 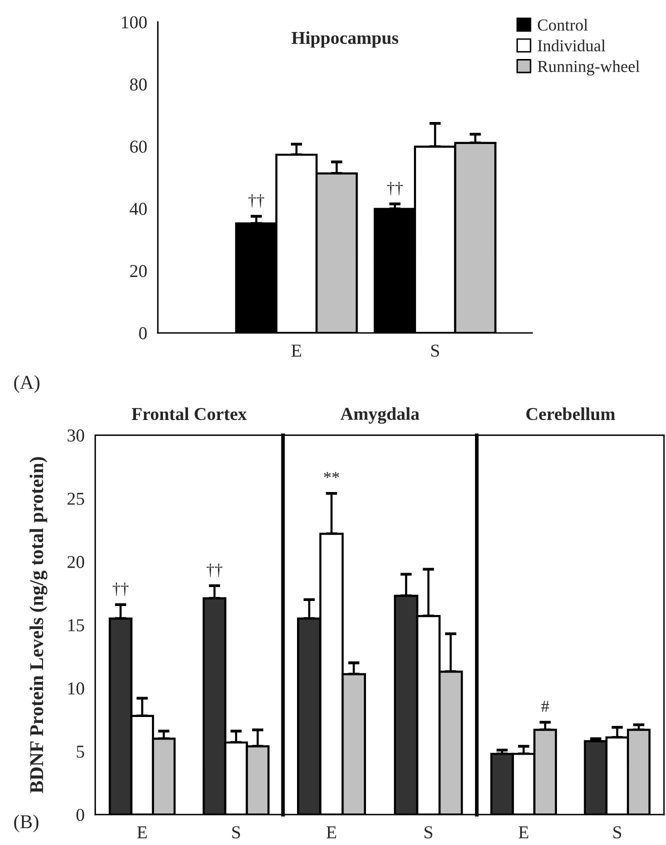 What do you see at coordinates (138, 84) in the screenshot?
I see `y-tick-label: 80` at bounding box center [138, 84].